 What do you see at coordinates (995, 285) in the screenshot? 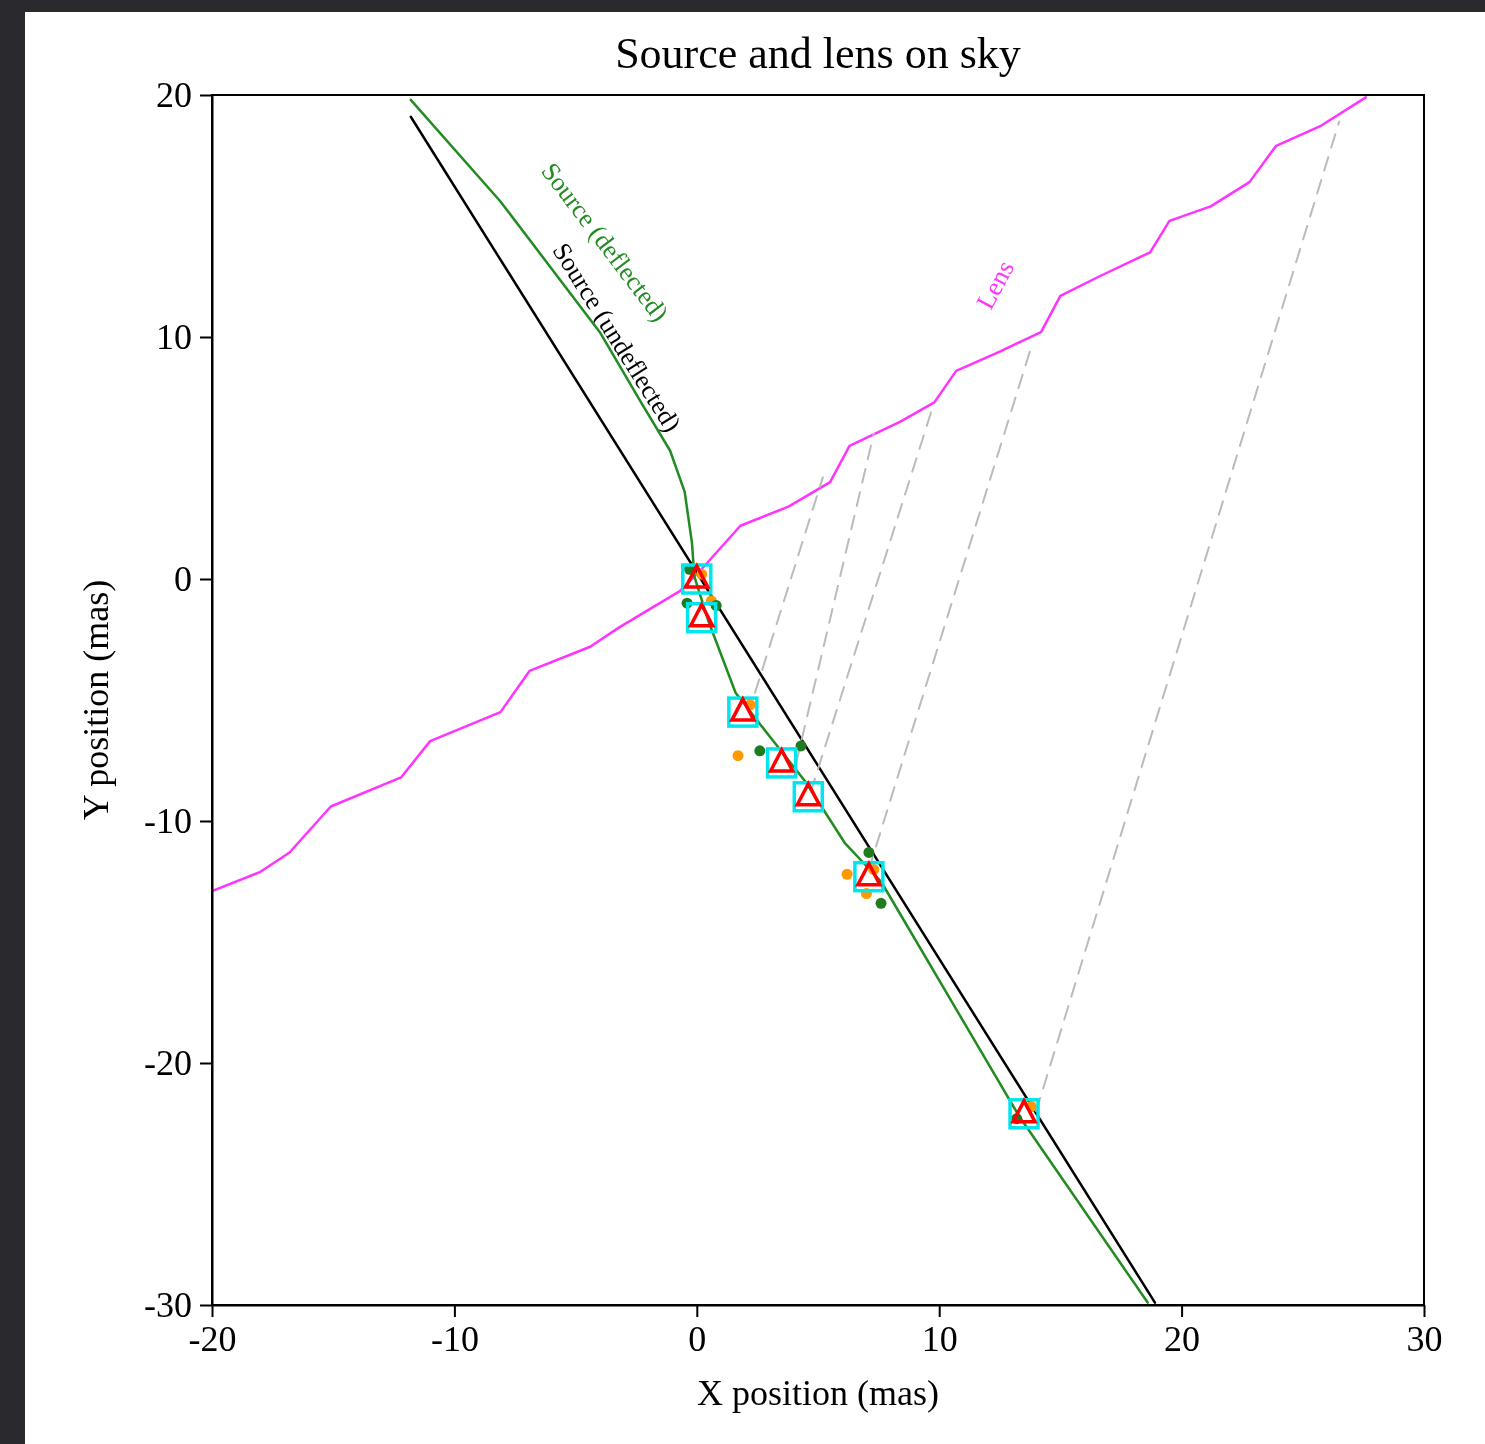
I see `text: Lens` at bounding box center [995, 285].